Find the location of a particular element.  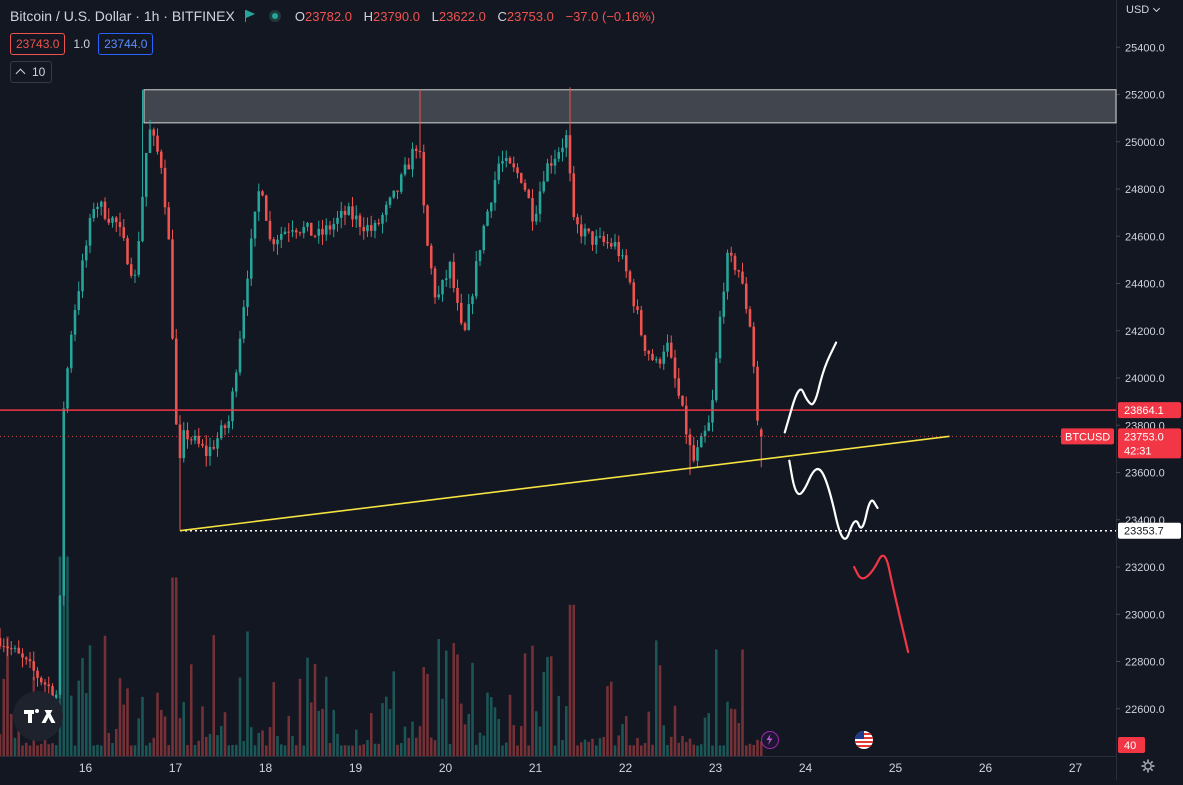

market-status-icon is located at coordinates (274, 16).